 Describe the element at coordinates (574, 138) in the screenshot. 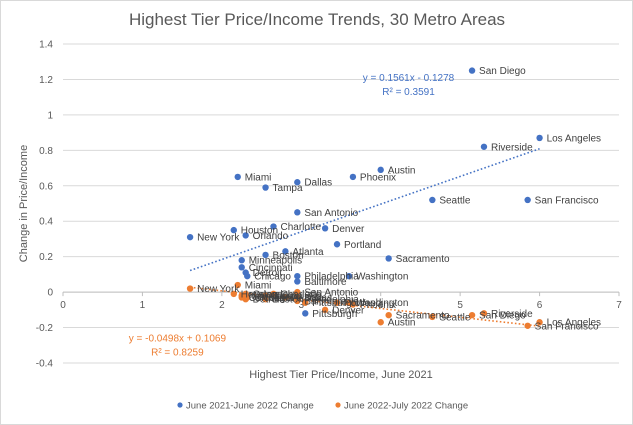

I see `data-label: Los Angeles` at that location.